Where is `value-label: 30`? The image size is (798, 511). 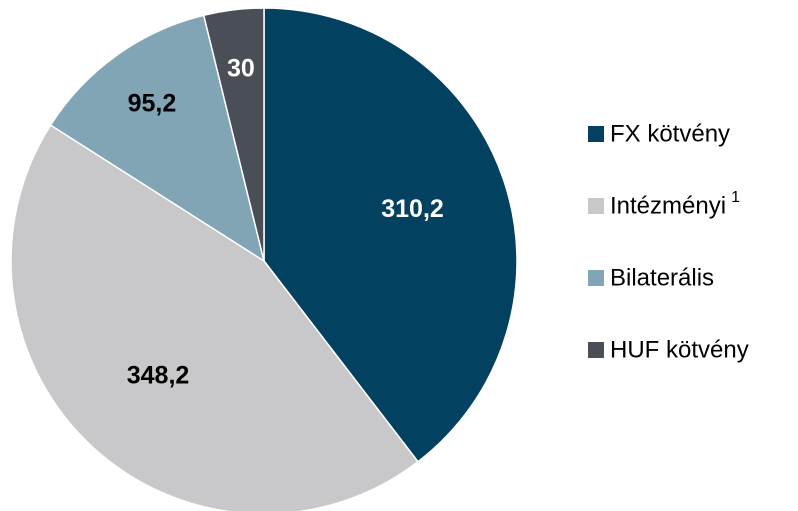
value-label: 30 is located at coordinates (241, 69).